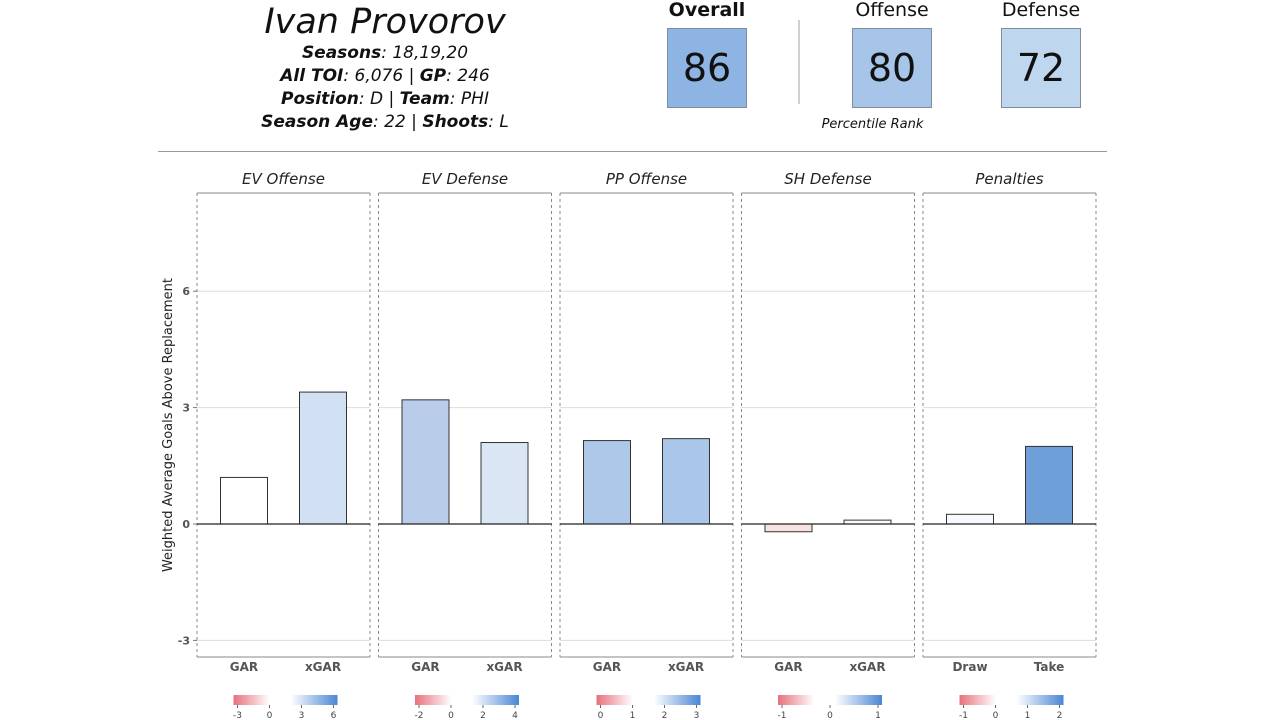  What do you see at coordinates (317, 122) in the screenshot?
I see `age-label: Season Age` at bounding box center [317, 122].